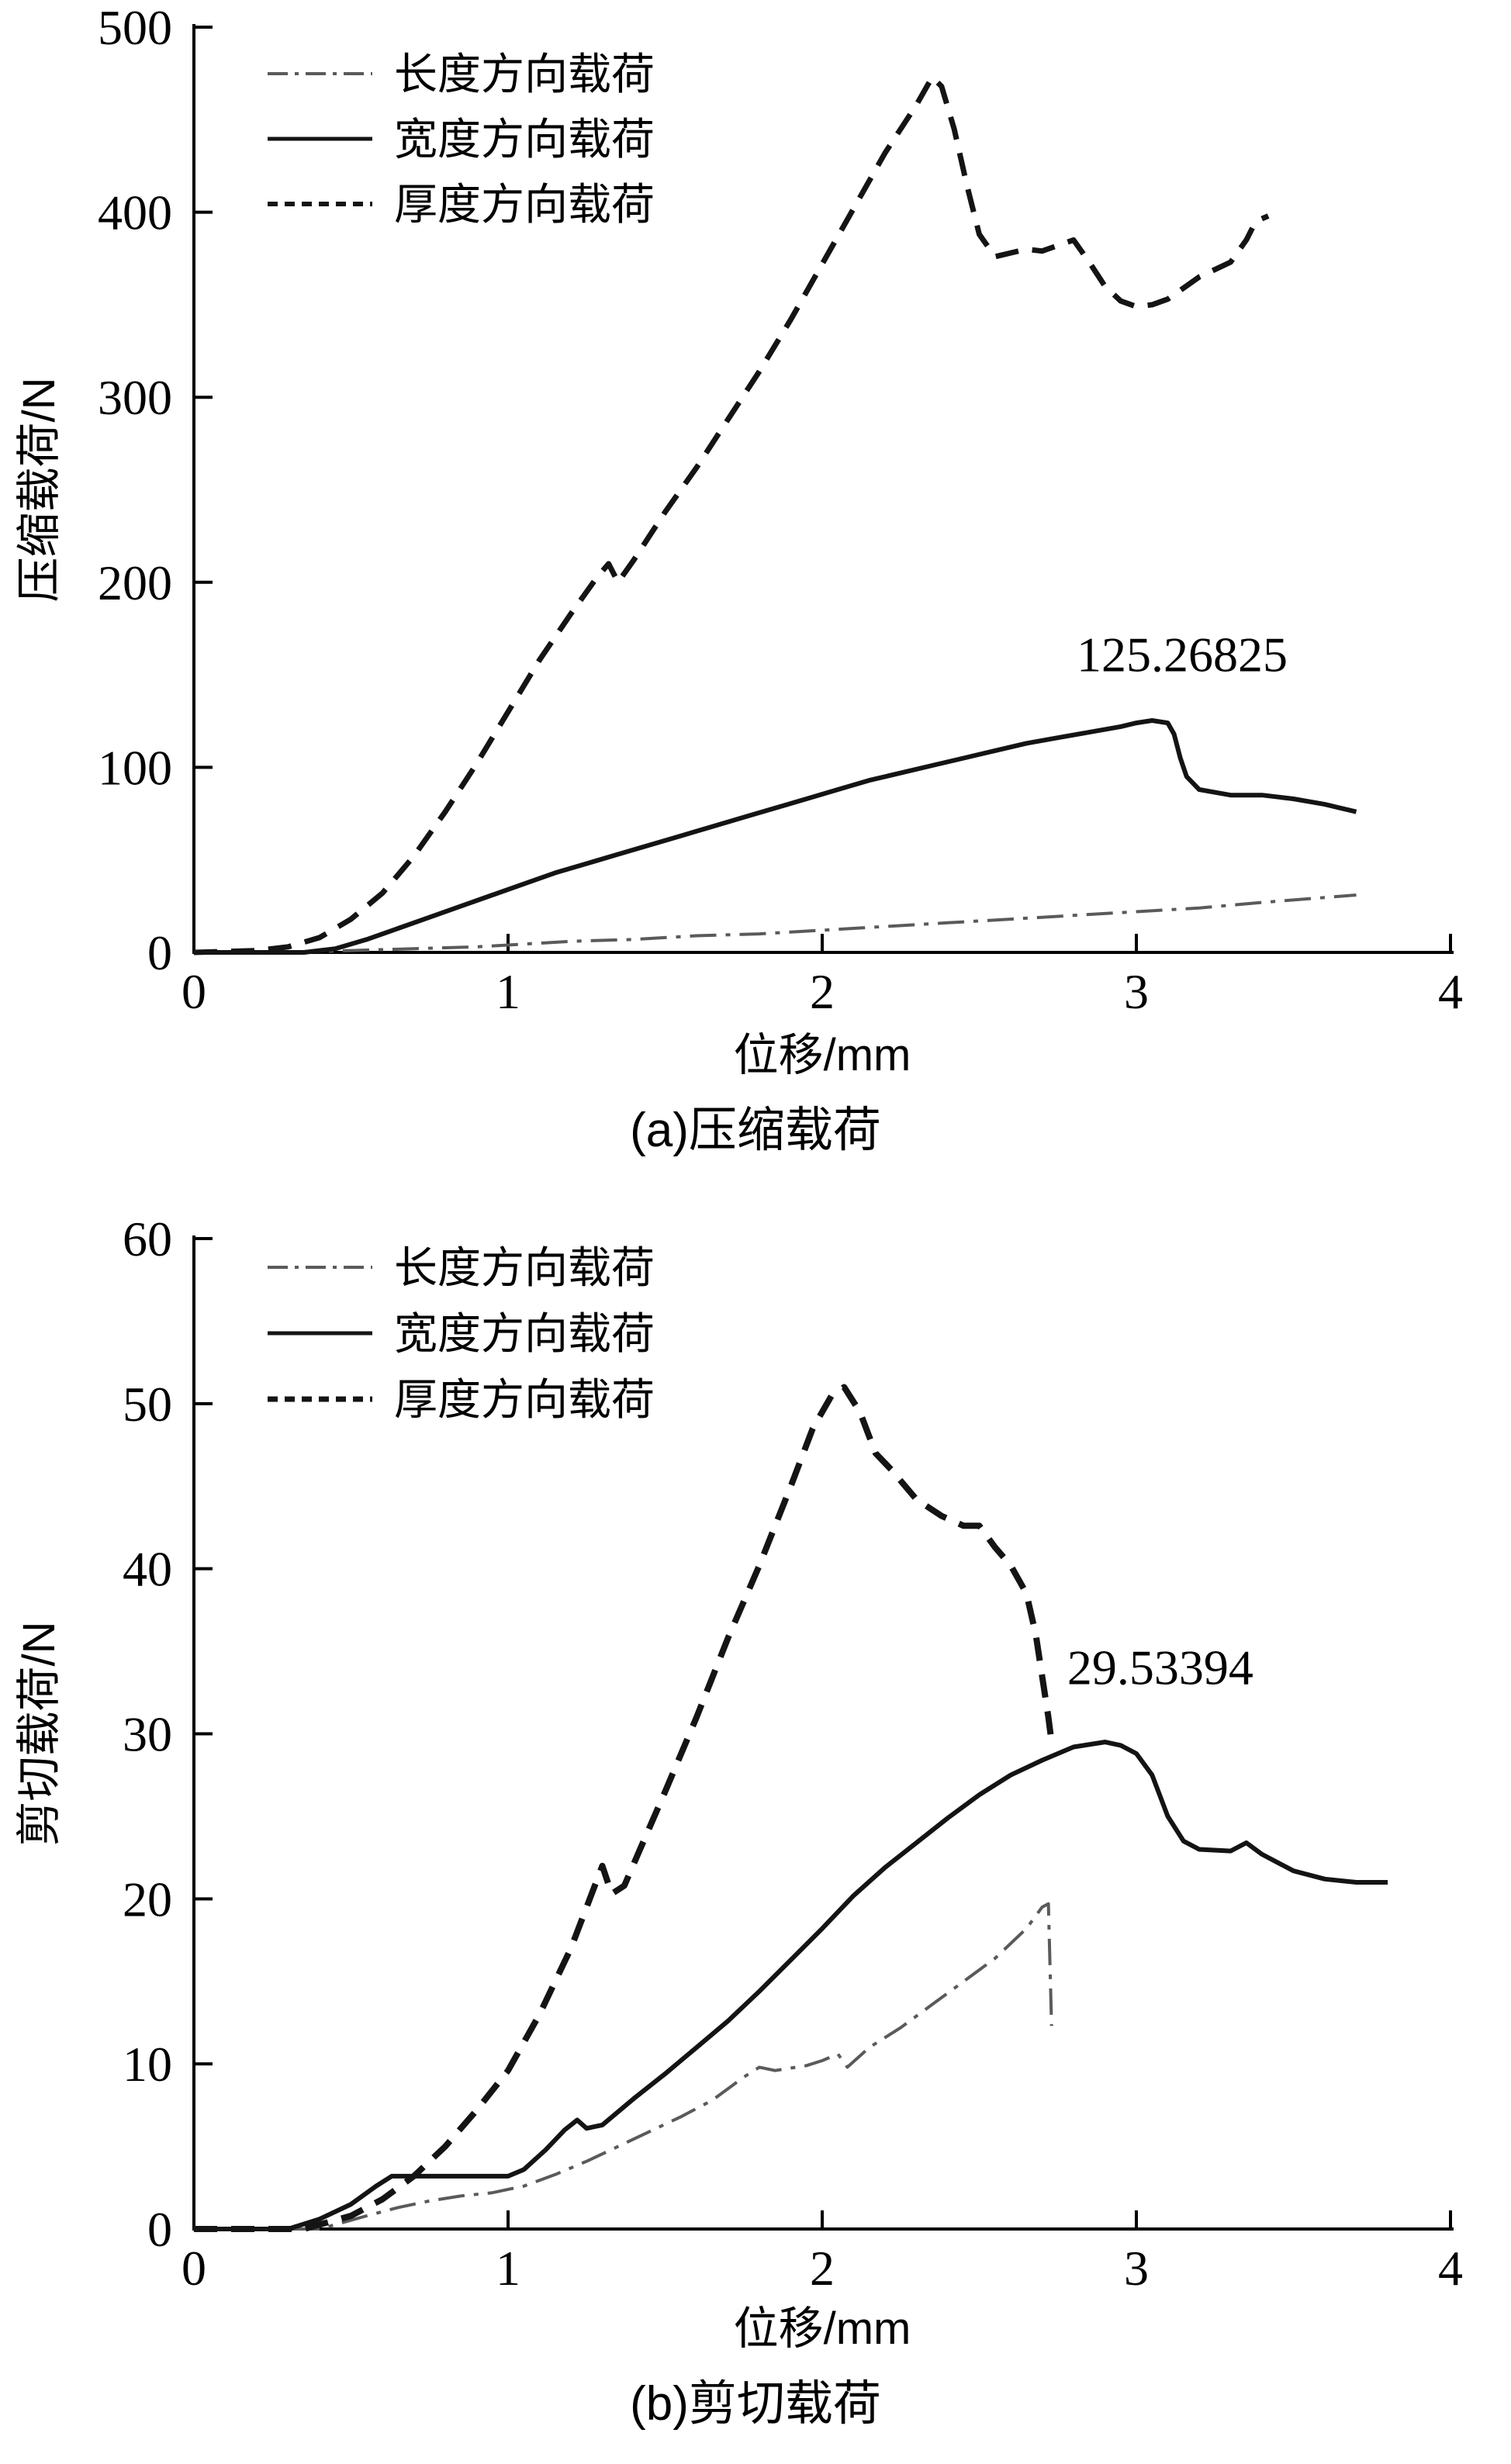 The height and width of the screenshot is (2464, 1511). Describe the element at coordinates (135, 27) in the screenshot. I see `y-tick-label: 500` at that location.